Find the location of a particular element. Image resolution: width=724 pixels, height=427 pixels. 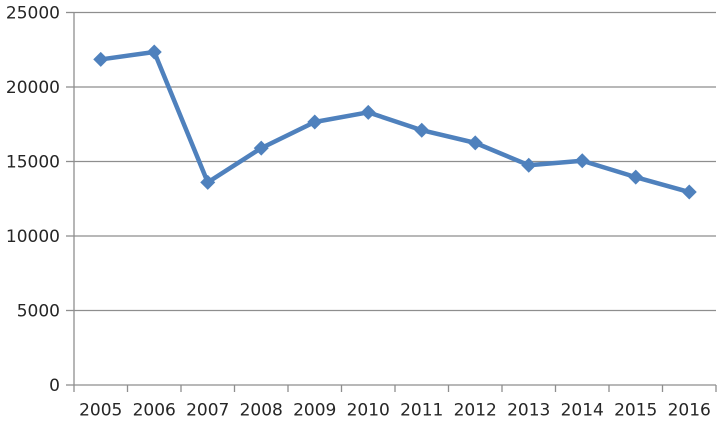

x-axis-tick-label: 2008 is located at coordinates (261, 411).